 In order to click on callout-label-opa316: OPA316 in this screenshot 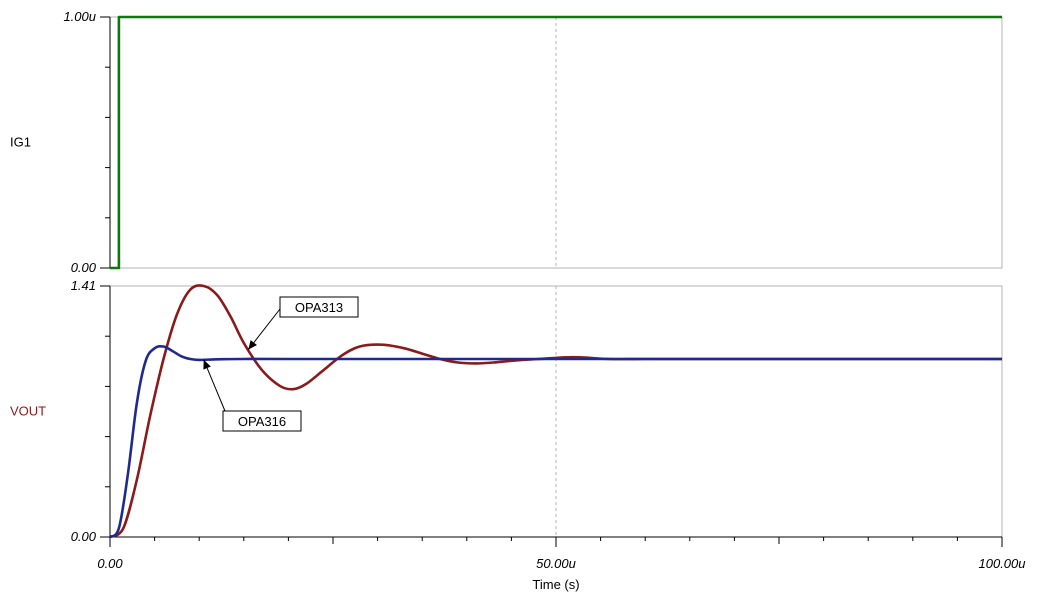, I will do `click(262, 421)`.